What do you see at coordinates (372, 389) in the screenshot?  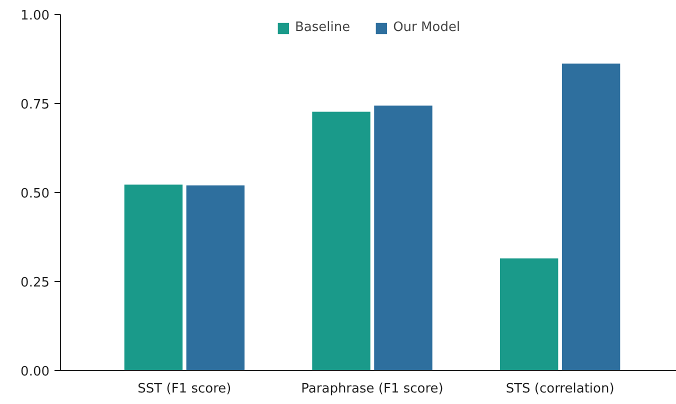 I see `x-tick-label: Paraphrase (F1 score)` at bounding box center [372, 389].